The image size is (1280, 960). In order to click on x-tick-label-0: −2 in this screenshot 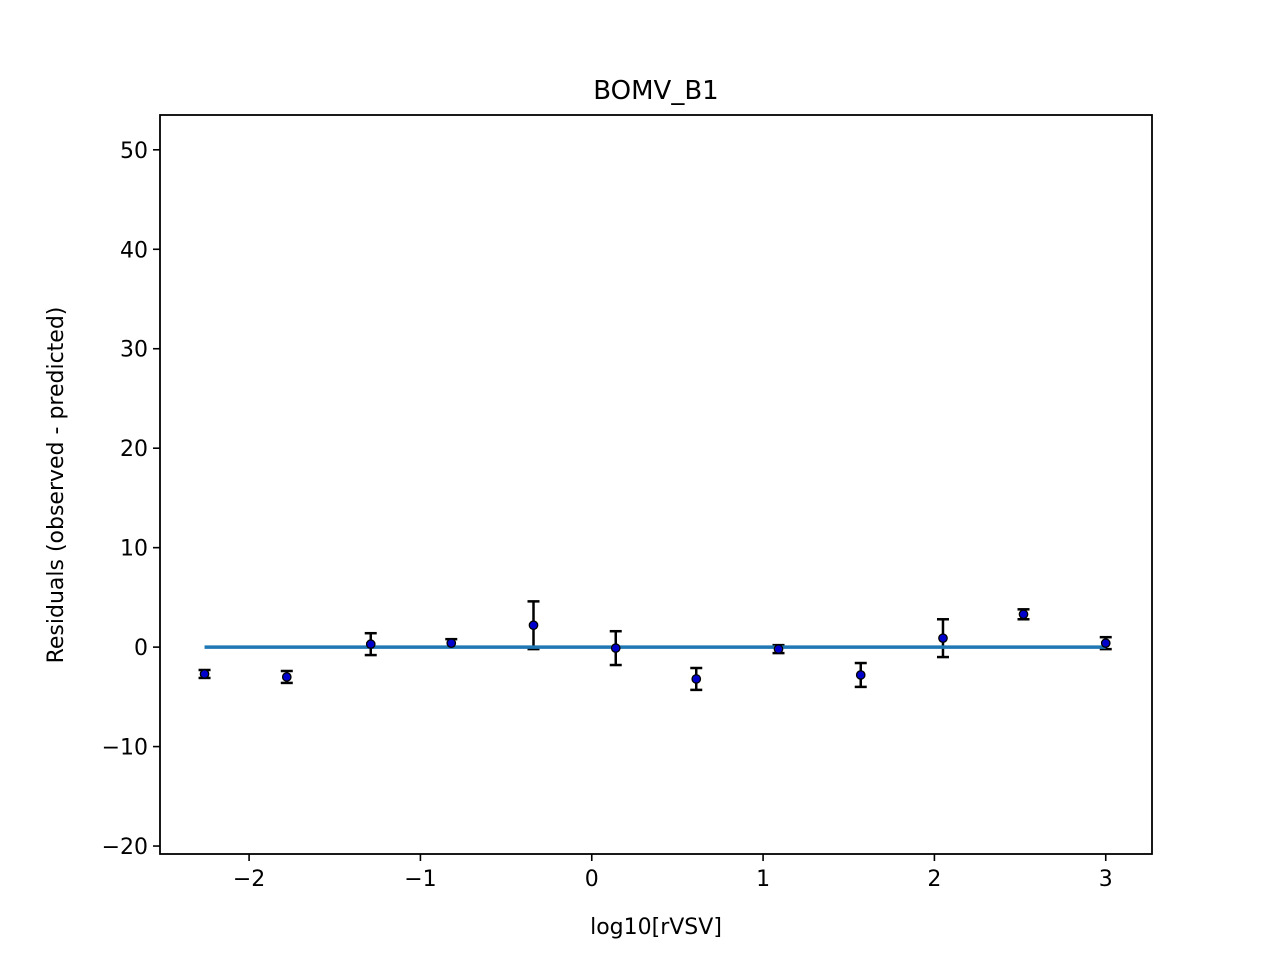, I will do `click(249, 879)`.